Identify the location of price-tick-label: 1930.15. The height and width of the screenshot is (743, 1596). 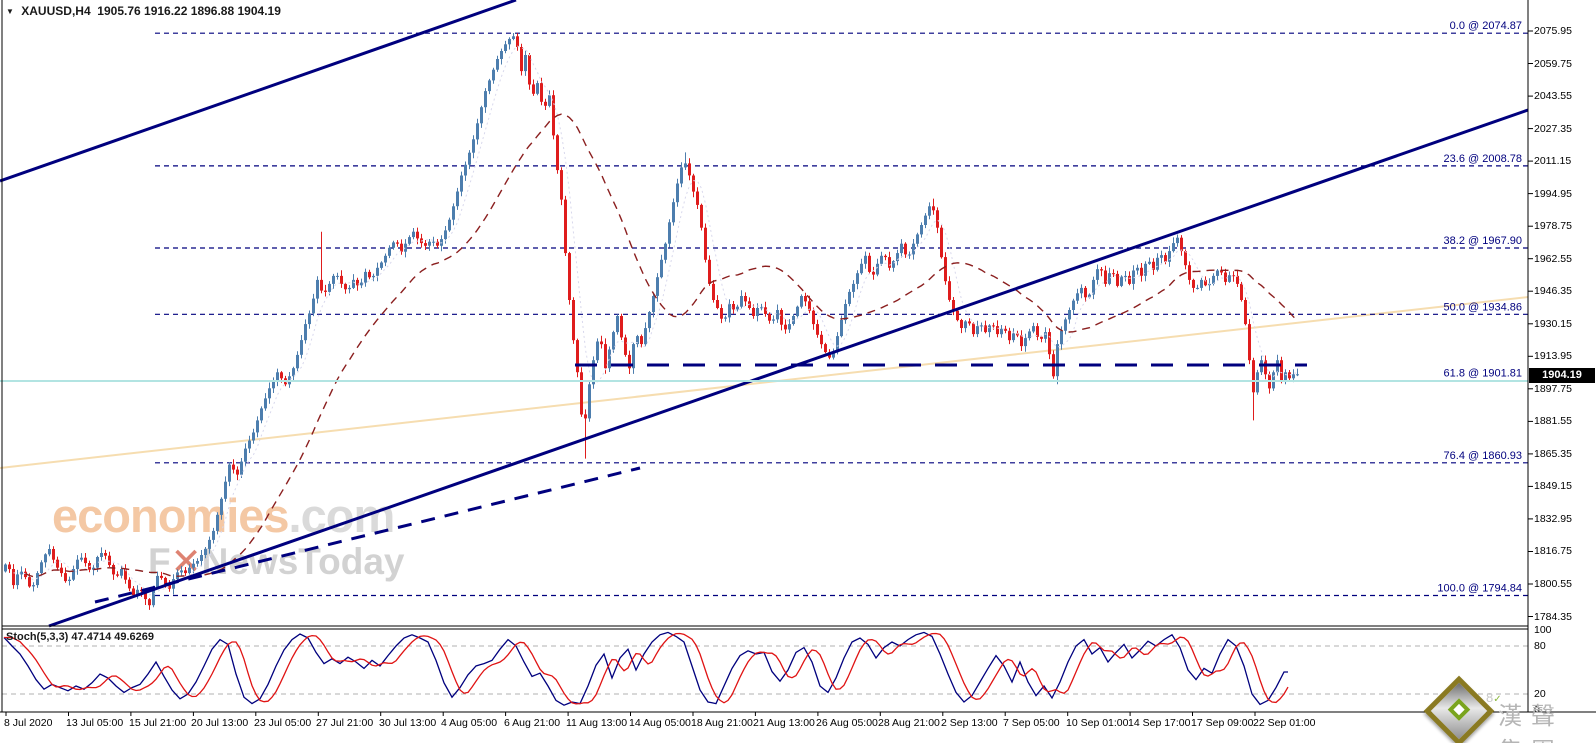
(1553, 324).